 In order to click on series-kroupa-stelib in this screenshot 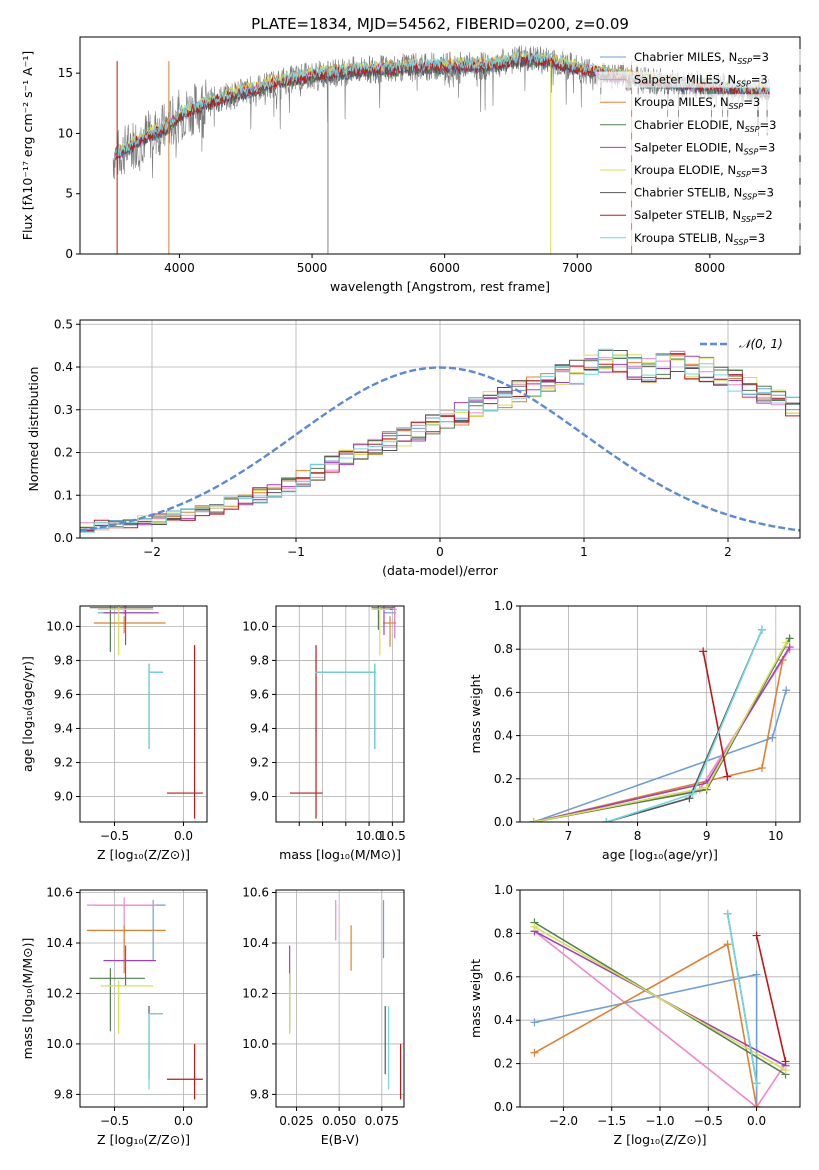, I will do `click(742, 998)`.